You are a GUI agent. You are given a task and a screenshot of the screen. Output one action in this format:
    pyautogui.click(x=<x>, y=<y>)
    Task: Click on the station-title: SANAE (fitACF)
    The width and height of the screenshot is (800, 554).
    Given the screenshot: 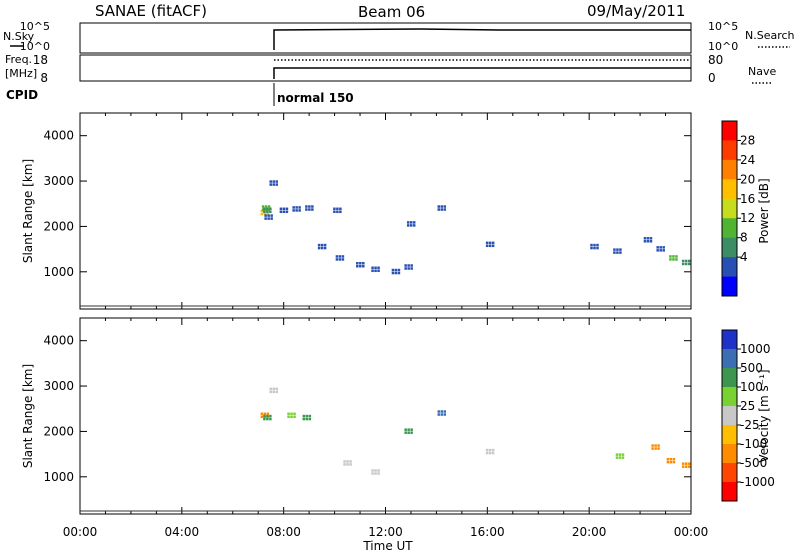 What is the action you would take?
    pyautogui.click(x=151, y=11)
    